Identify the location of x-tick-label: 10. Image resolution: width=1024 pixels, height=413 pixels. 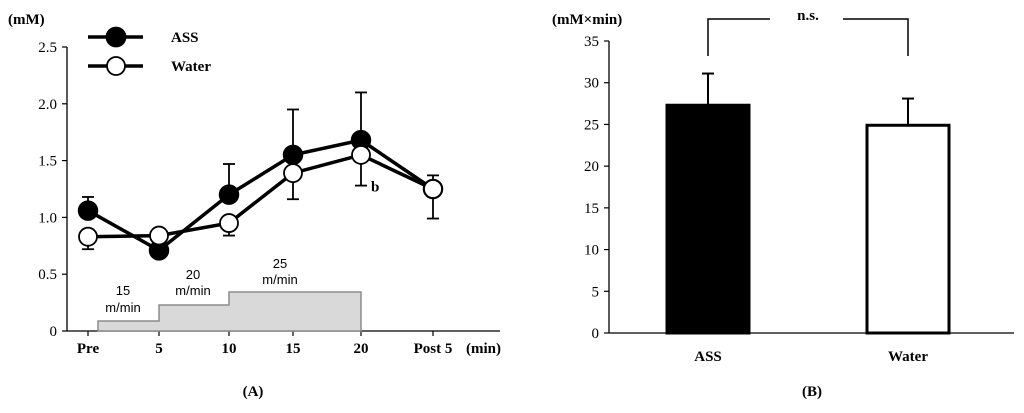
(229, 349).